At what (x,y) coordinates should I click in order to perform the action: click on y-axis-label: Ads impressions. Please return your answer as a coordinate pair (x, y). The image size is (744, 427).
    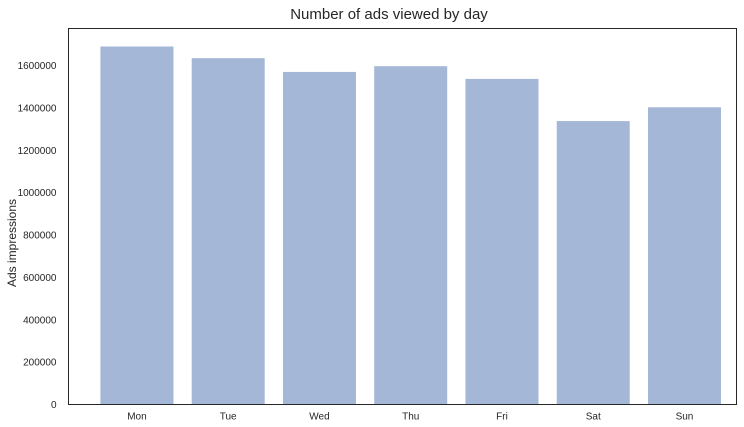
    Looking at the image, I should click on (12, 243).